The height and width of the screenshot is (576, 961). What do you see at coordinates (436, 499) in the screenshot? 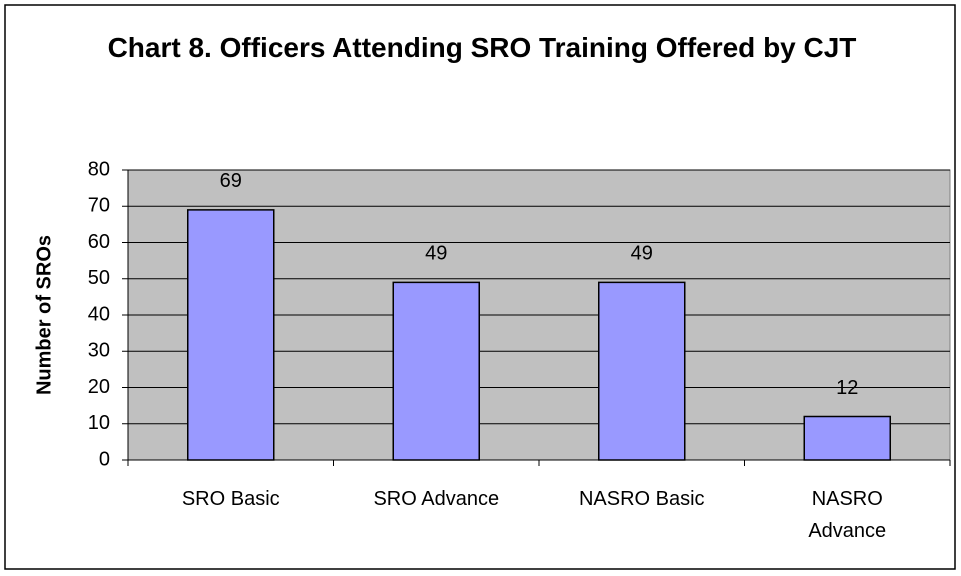
I see `x-tick-label: SRO Advance` at bounding box center [436, 499].